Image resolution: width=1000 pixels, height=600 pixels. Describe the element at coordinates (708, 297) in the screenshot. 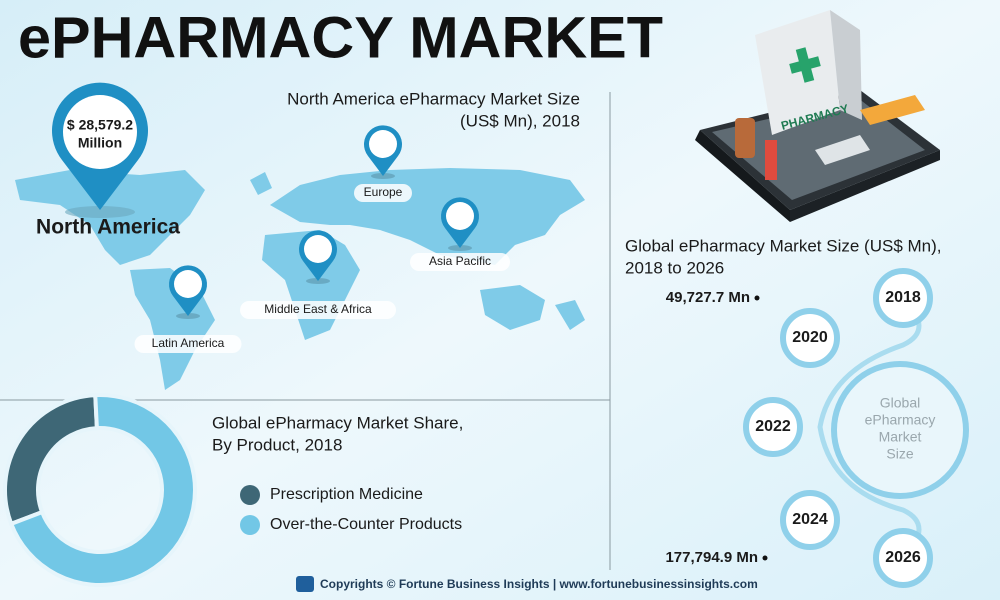

I see `start-value: 49,727.7 Mn` at that location.